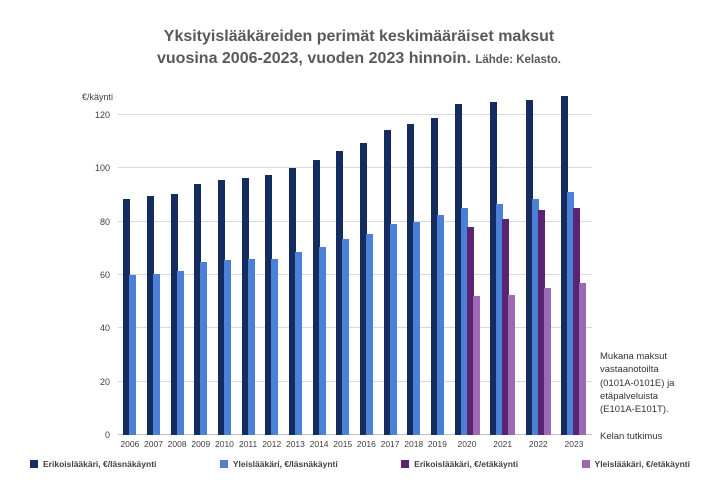 The width and height of the screenshot is (718, 502). Describe the element at coordinates (466, 464) in the screenshot. I see `legend-label: Erikoislääkäri, €/etäkäynti` at that location.